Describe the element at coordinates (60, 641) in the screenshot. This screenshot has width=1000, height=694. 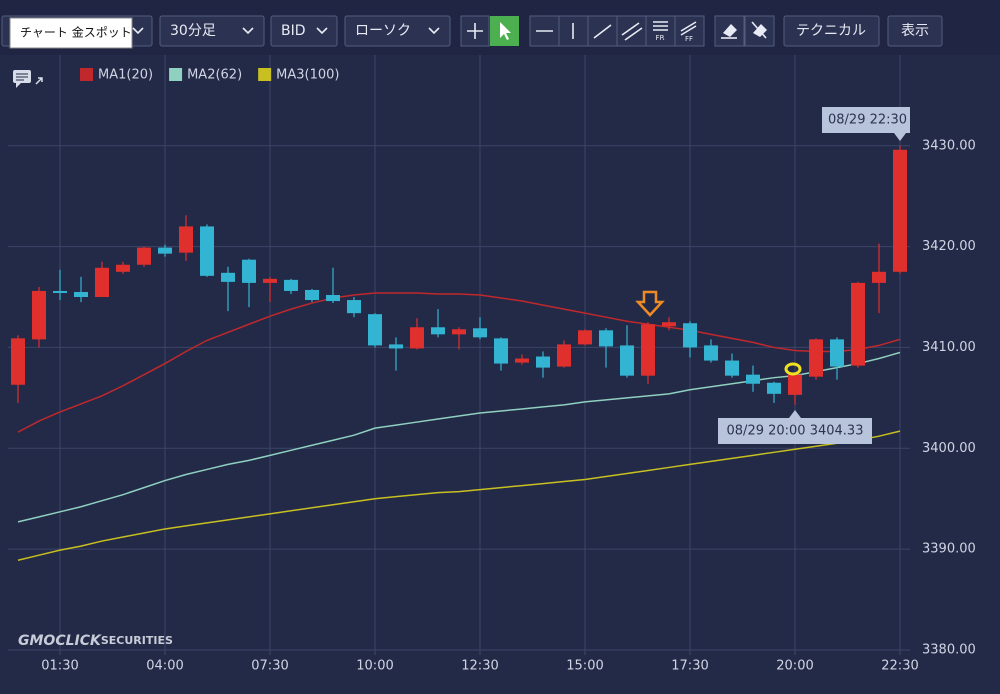
I see `watermark-brand: GMOCLICK` at that location.